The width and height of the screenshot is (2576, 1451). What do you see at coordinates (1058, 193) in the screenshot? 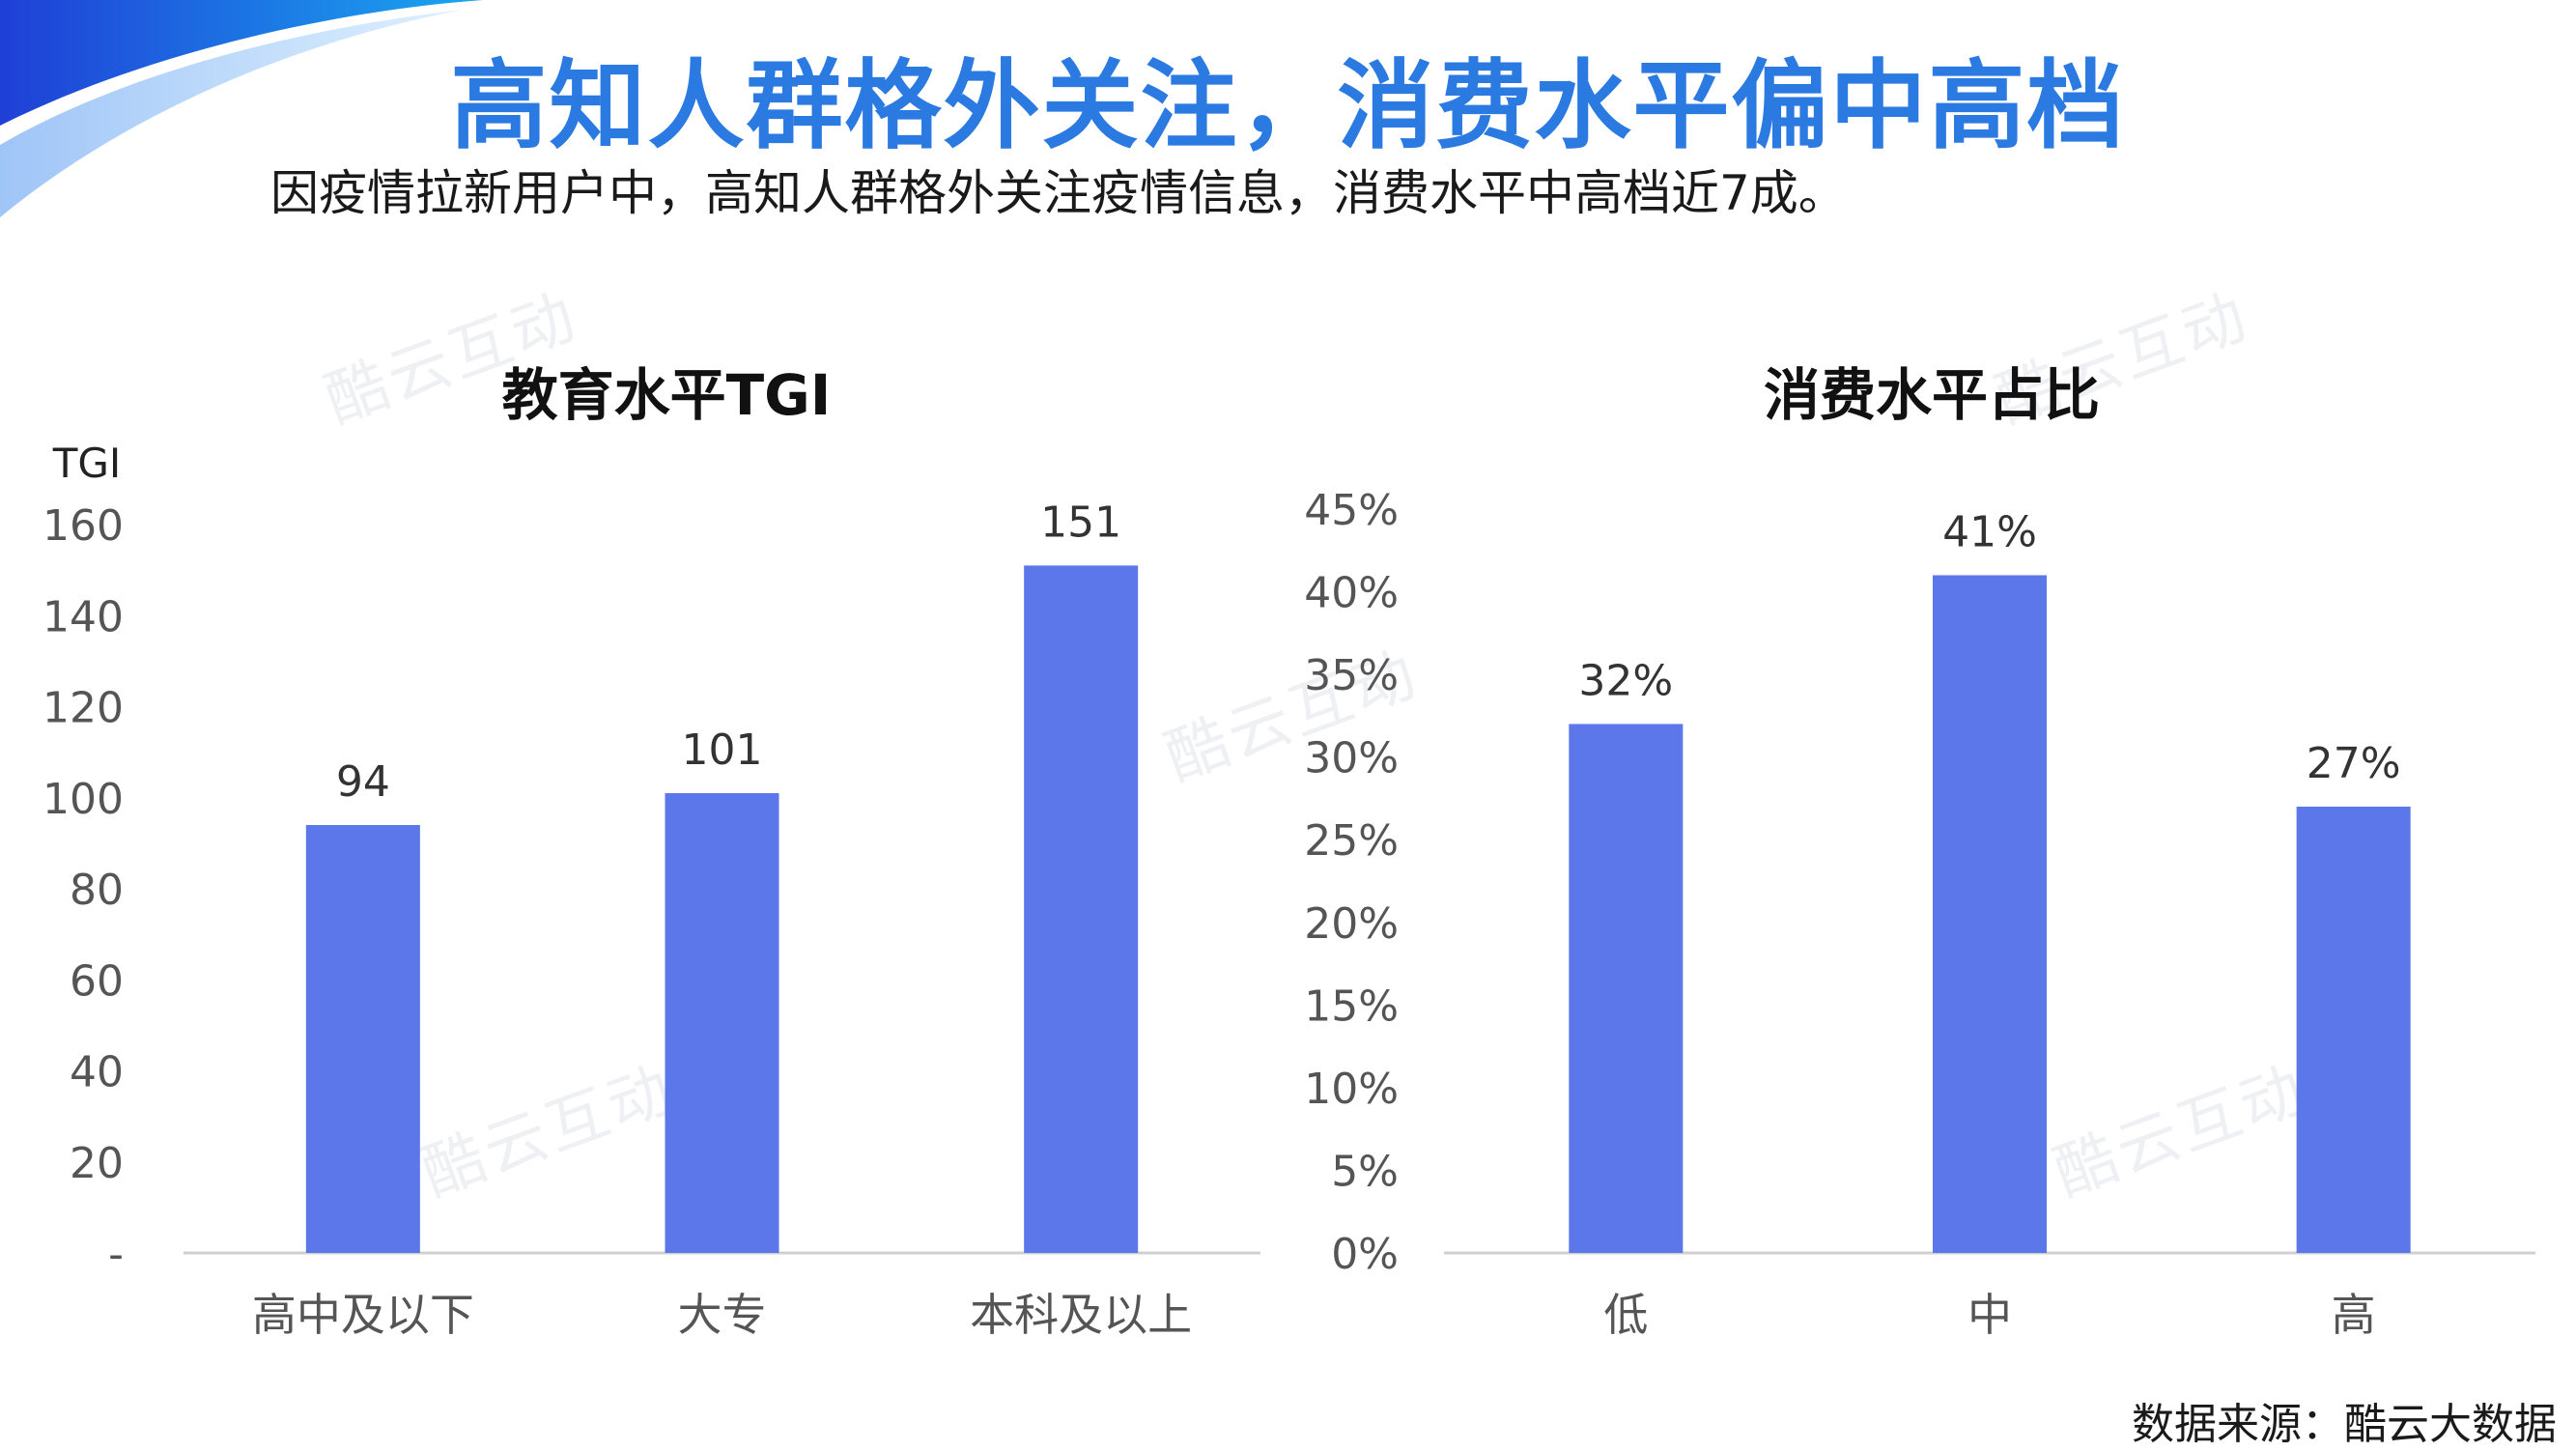
I see `page-subtitle: 因疫情拉新用户中，高知人群格外关注疫情信息，消费水平中高档近7成。` at bounding box center [1058, 193].